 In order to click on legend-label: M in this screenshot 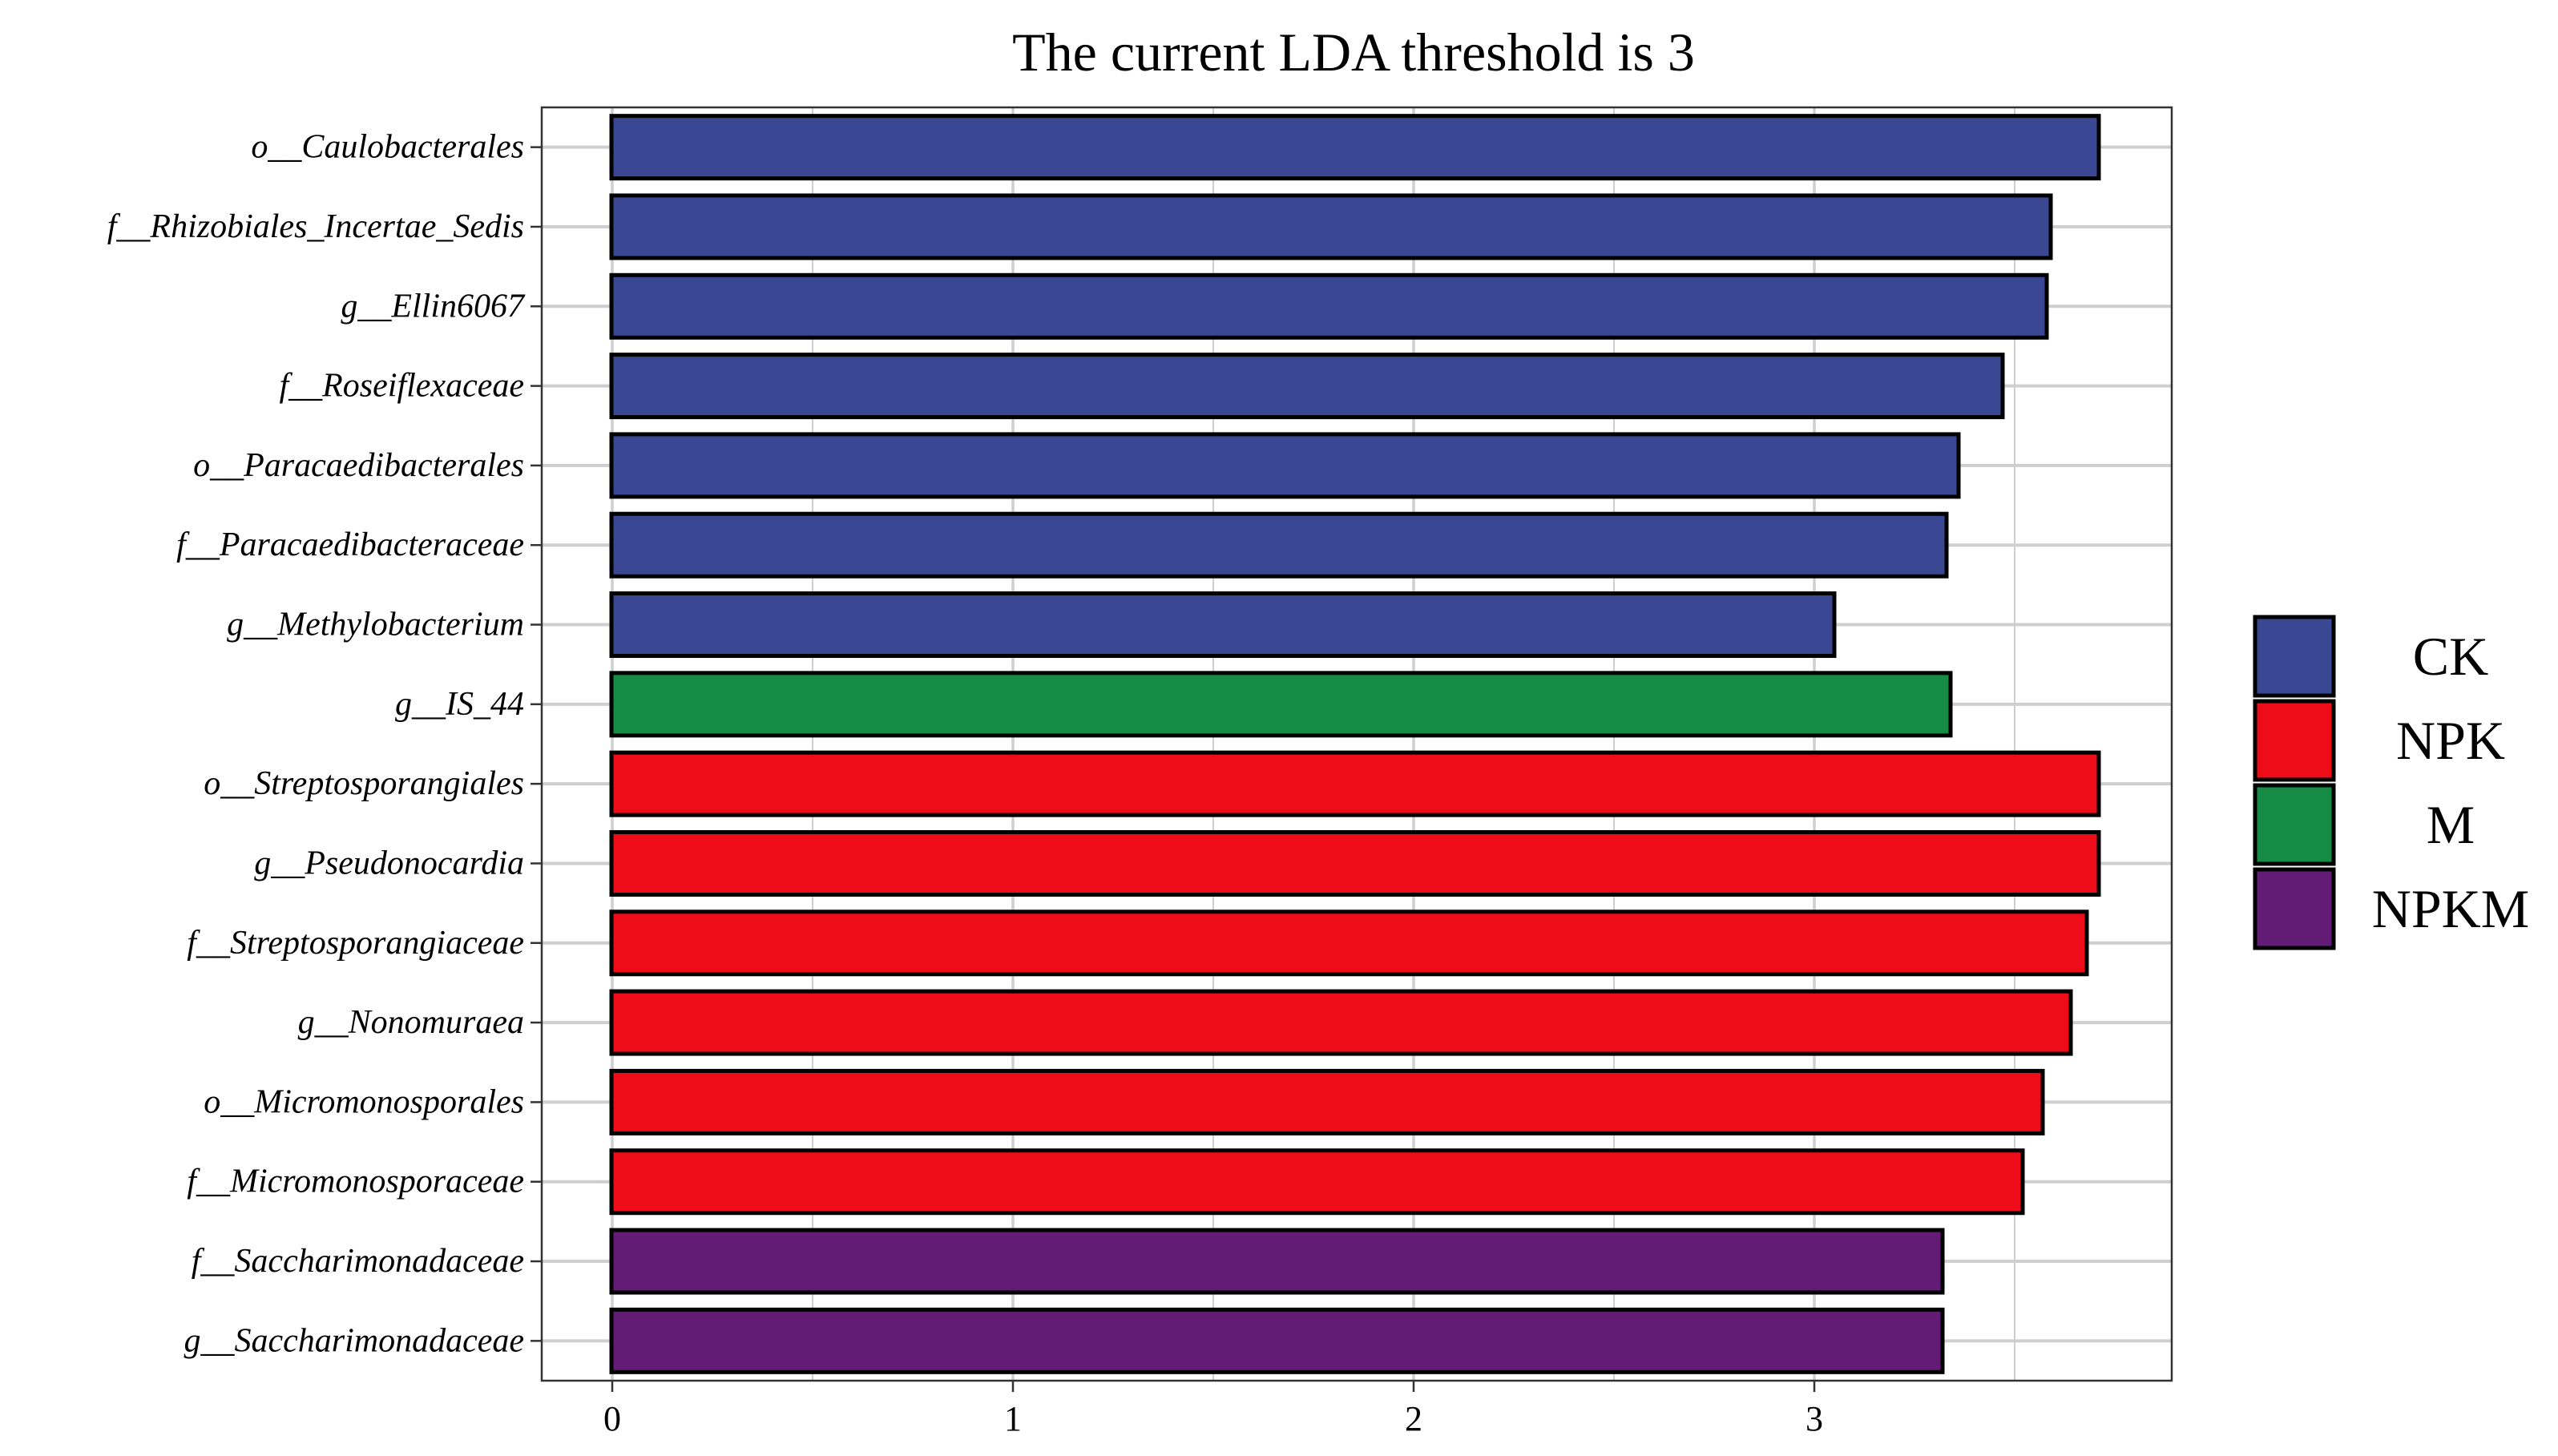, I will do `click(2451, 824)`.